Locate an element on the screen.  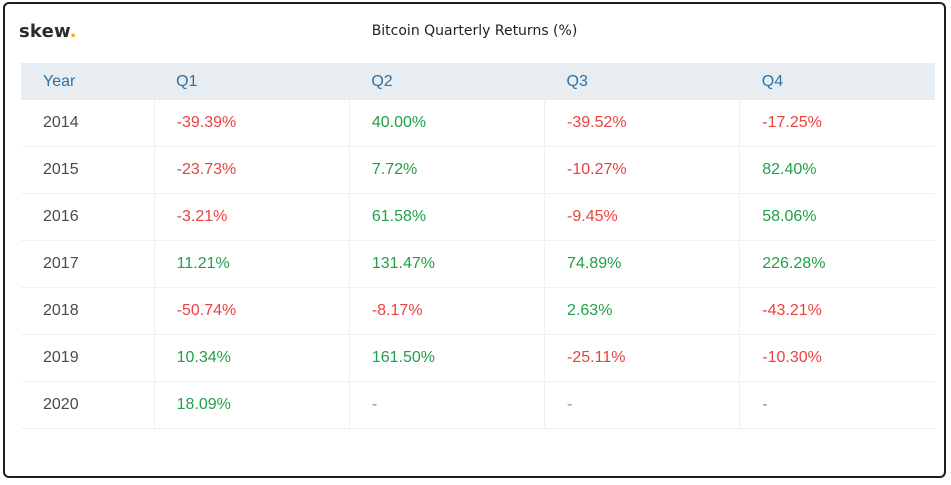
return-cell-q1: 10.34% is located at coordinates (251, 358).